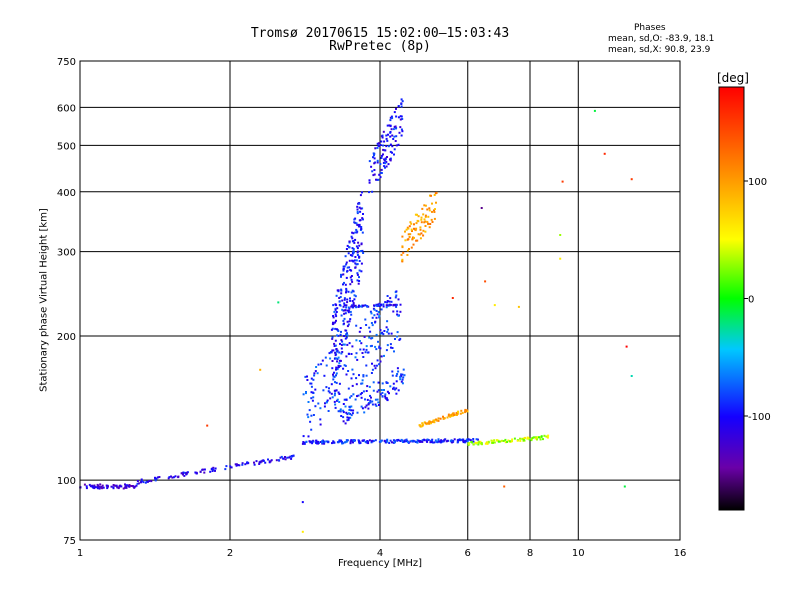 This screenshot has width=800, height=600. Describe the element at coordinates (631, 376) in the screenshot. I see `outlier-point` at that location.